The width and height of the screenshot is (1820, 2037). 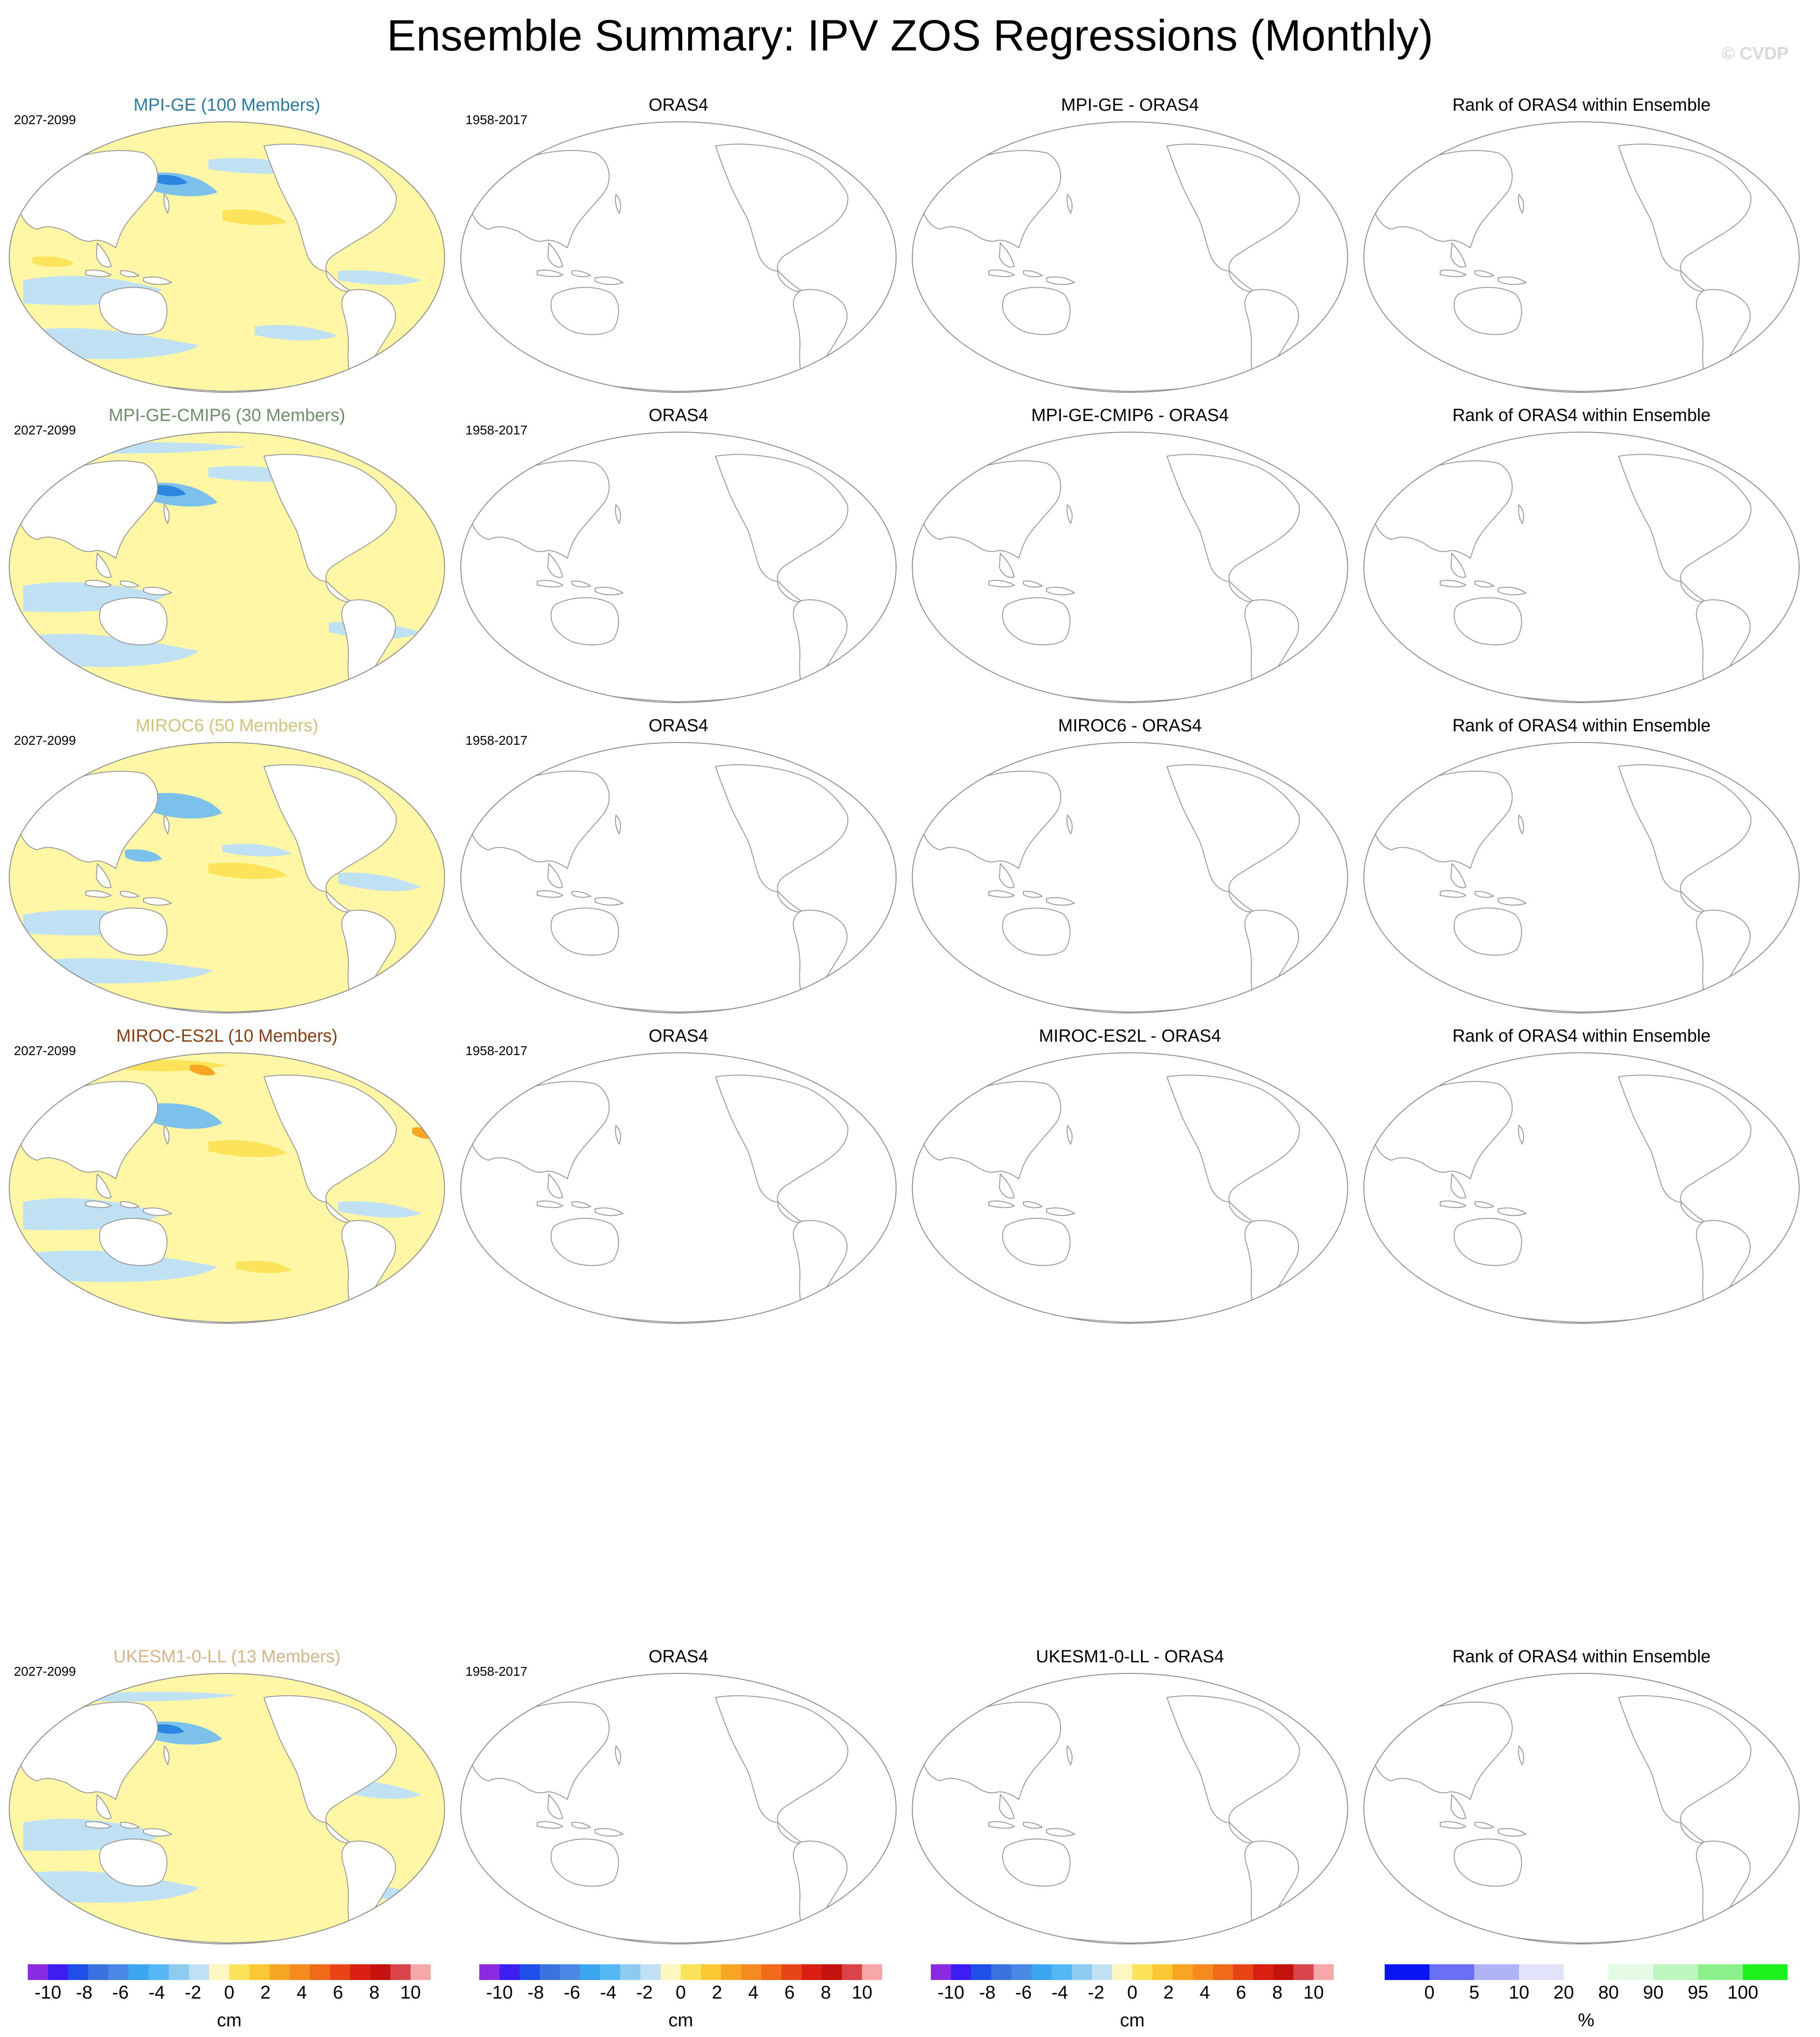 What do you see at coordinates (227, 1656) in the screenshot?
I see `panel-title: UKESM1-0-LL (13 Members)` at bounding box center [227, 1656].